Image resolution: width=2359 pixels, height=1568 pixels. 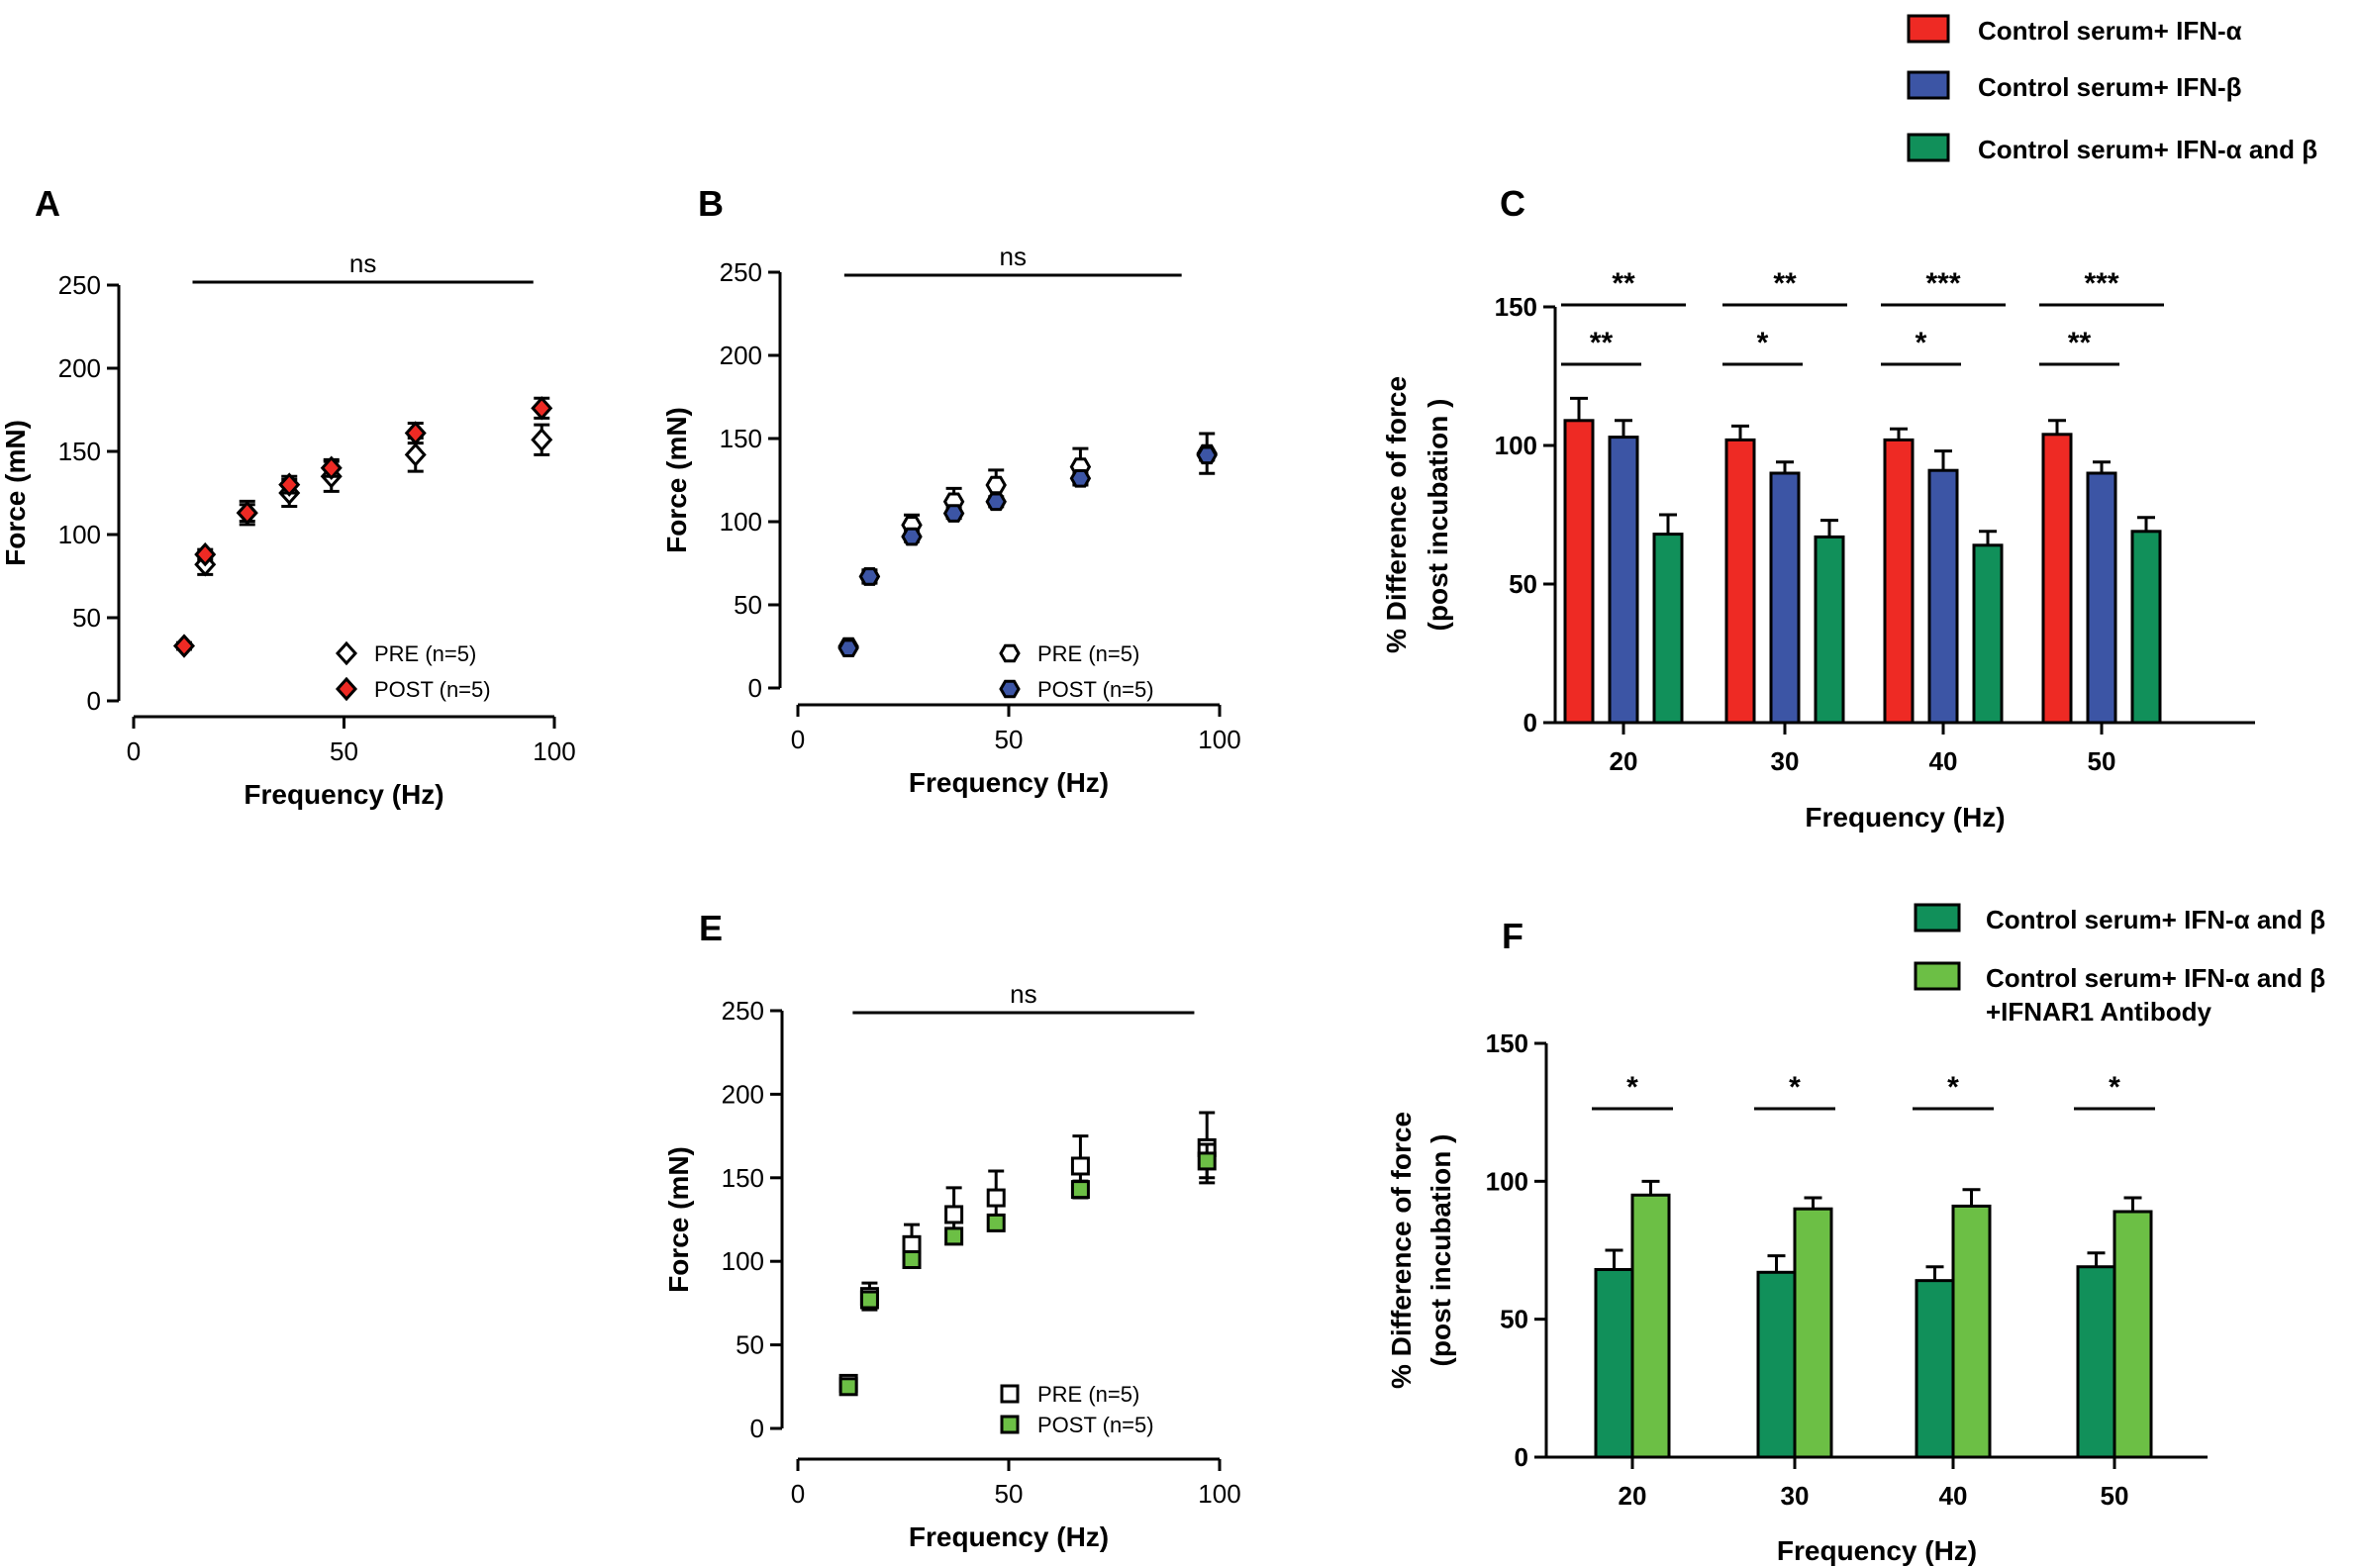 What do you see at coordinates (1438, 515) in the screenshot?
I see `y-axis-label-2: (post incubation )` at bounding box center [1438, 515].